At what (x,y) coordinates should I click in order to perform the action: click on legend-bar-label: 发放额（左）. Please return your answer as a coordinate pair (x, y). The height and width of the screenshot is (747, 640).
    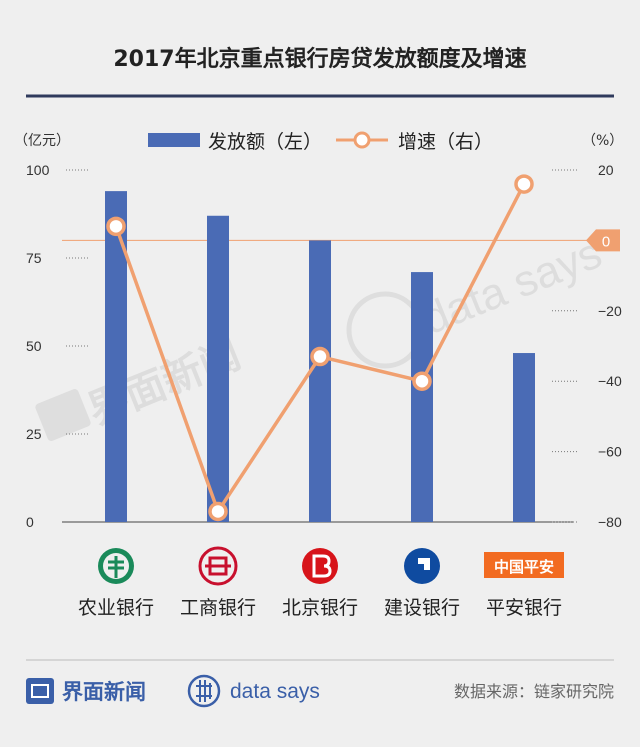
    Looking at the image, I should click on (265, 142).